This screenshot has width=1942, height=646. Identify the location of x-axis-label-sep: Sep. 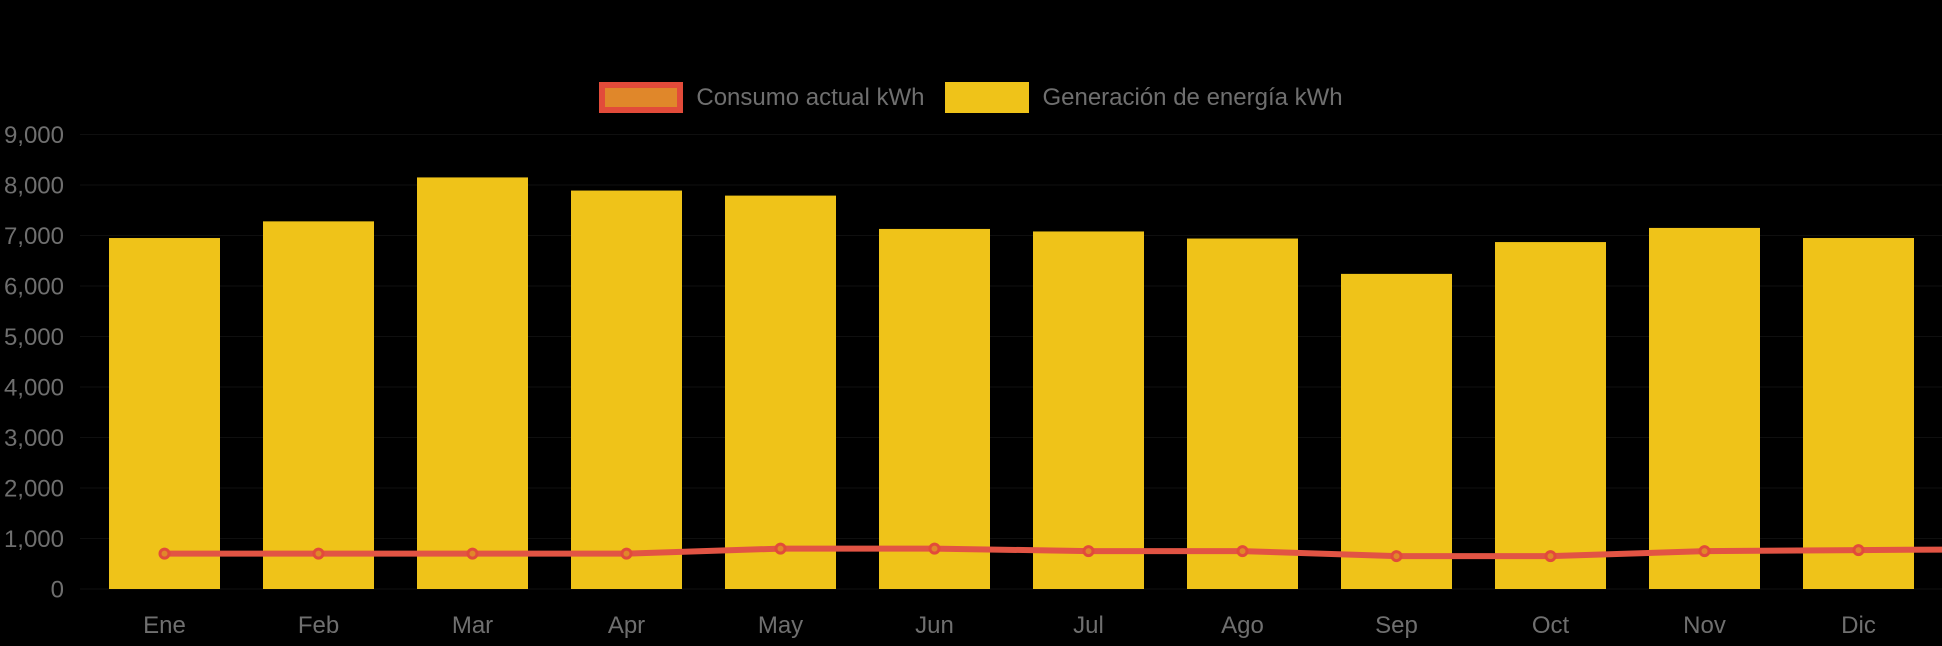
(1396, 625).